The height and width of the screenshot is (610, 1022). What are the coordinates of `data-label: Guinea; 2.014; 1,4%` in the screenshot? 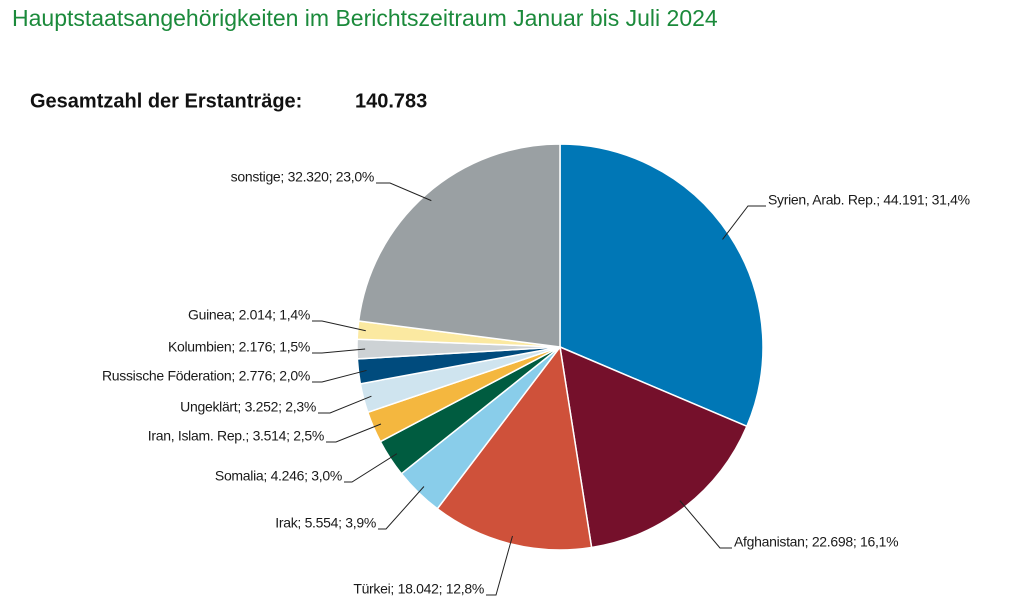 It's located at (249, 315).